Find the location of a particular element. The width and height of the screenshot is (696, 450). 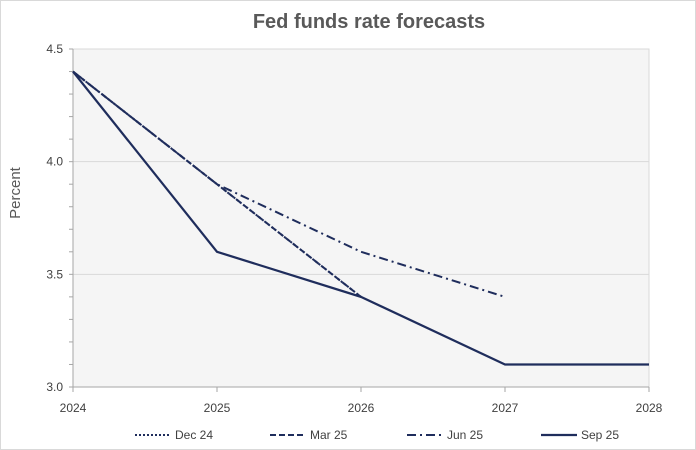

legend-label: Dec 24 is located at coordinates (194, 435).